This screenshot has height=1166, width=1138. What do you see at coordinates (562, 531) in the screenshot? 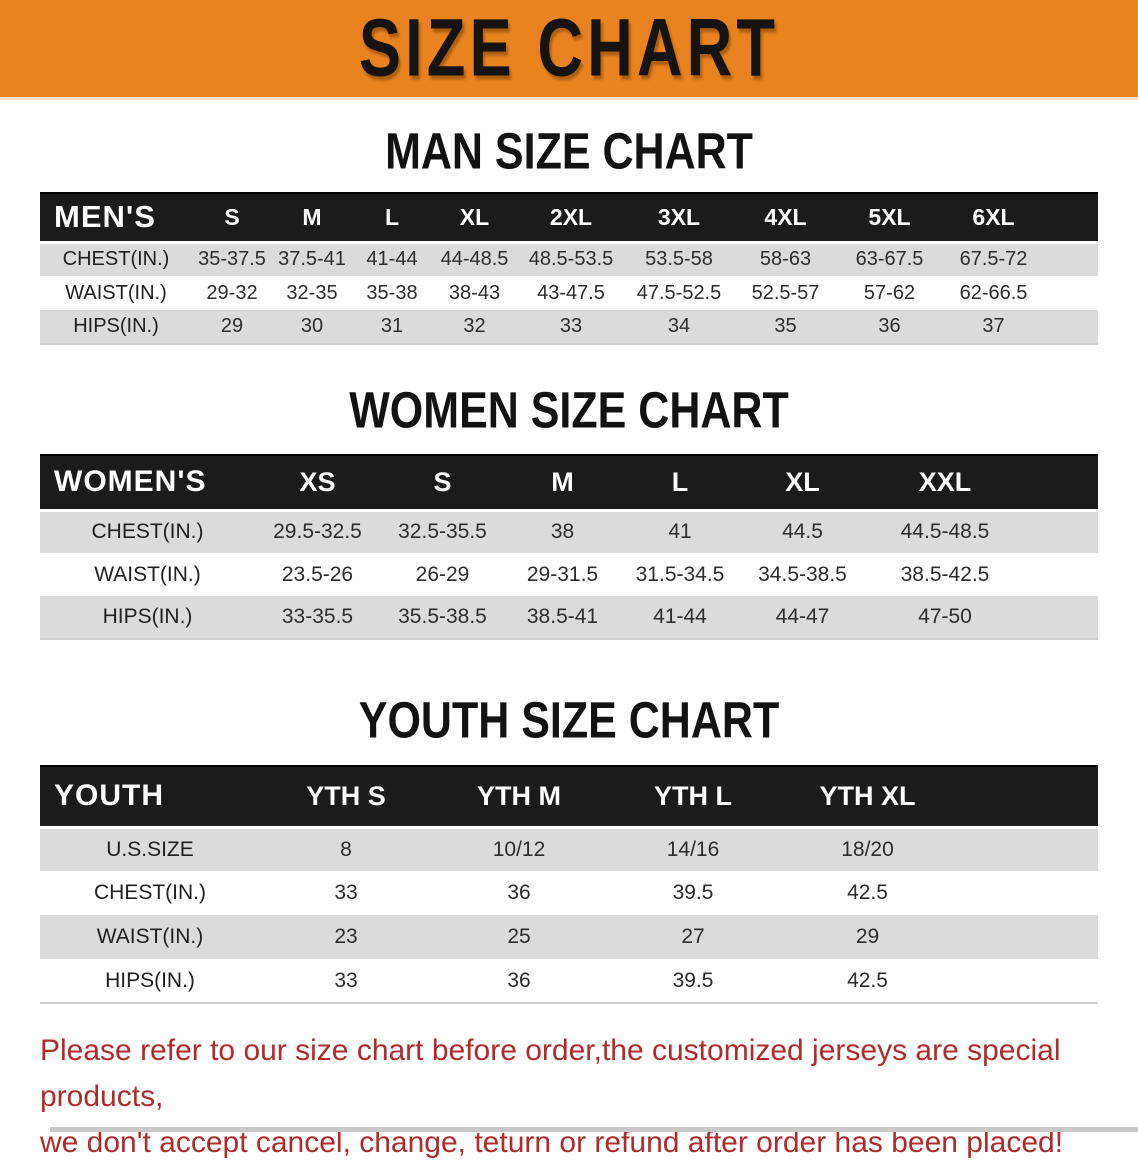
I see `size-value: 38` at bounding box center [562, 531].